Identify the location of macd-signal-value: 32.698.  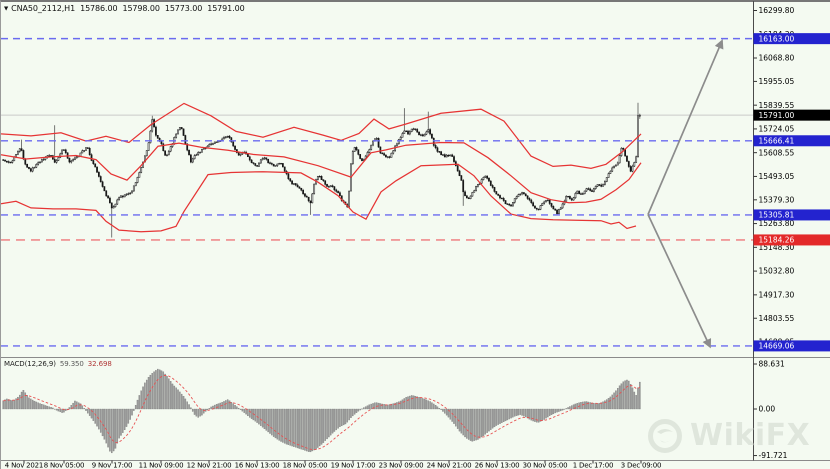
(99, 364).